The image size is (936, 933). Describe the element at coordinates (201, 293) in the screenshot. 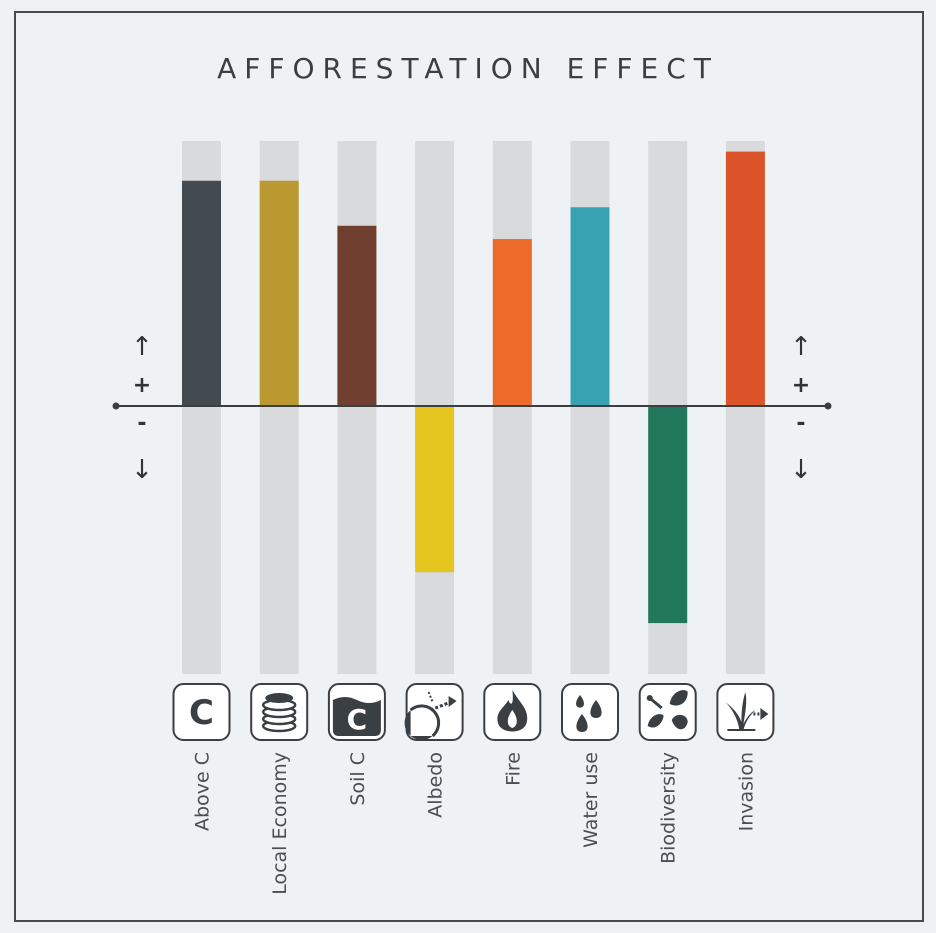

I see `bar-above-c` at that location.